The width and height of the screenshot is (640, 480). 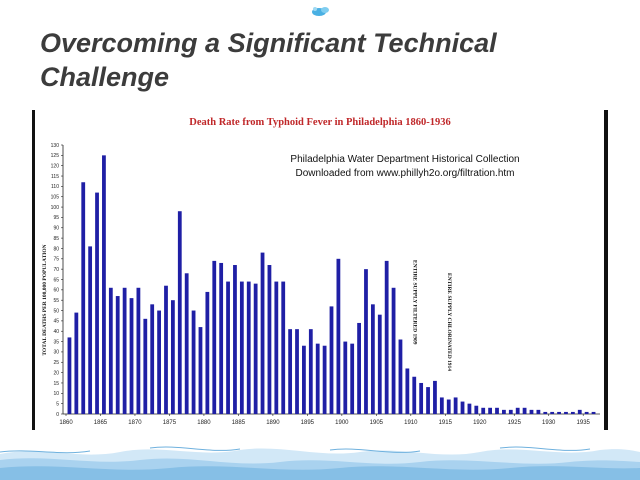 What do you see at coordinates (56, 270) in the screenshot?
I see `y-tick-label: 70` at bounding box center [56, 270].